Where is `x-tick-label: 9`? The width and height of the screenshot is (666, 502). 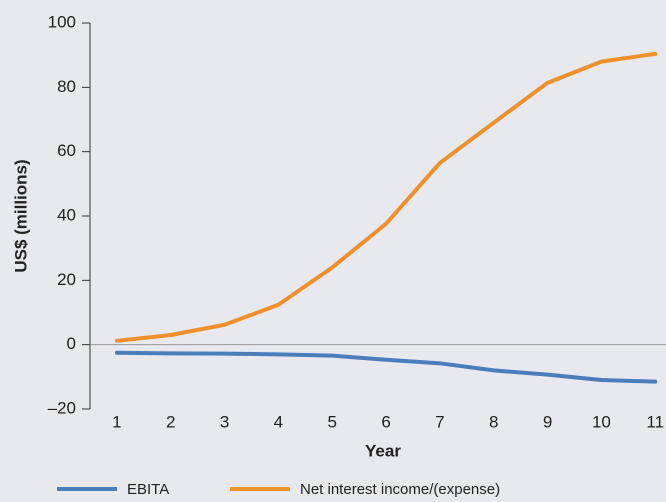 x-tick-label: 9 is located at coordinates (547, 421).